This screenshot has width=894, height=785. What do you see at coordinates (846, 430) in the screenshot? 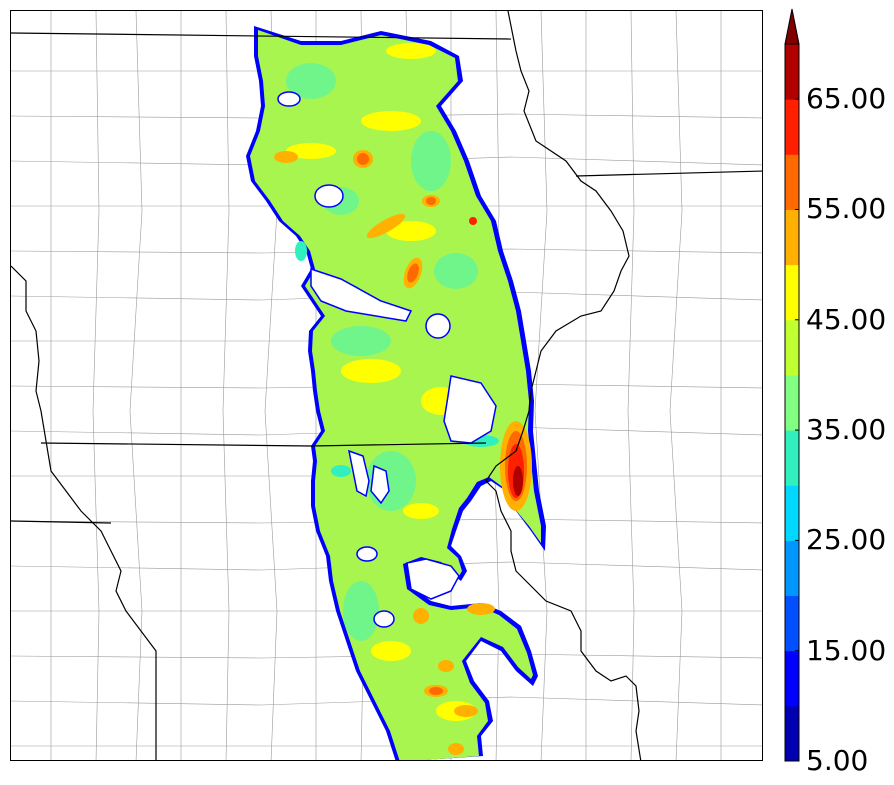
I see `colorbar-tick-label: 35.00` at bounding box center [846, 430].